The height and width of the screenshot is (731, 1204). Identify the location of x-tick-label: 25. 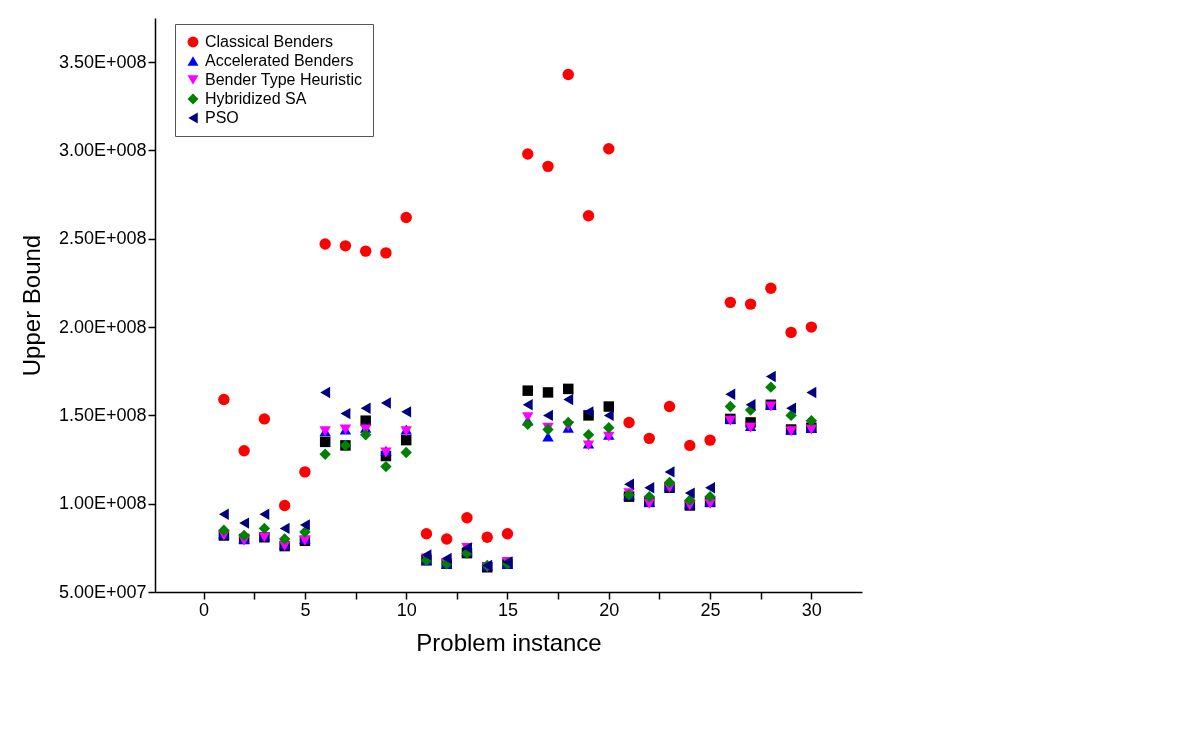
(710, 609).